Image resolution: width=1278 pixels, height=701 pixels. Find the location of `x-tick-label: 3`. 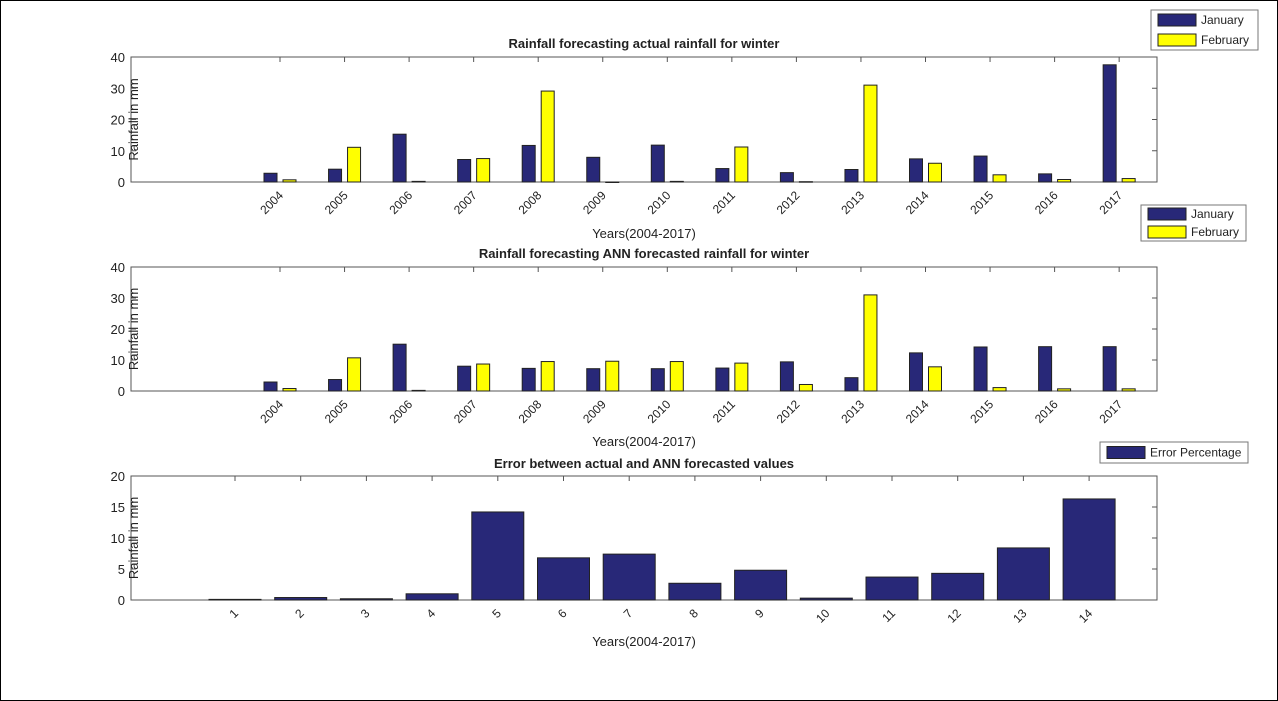

x-tick-label: 3 is located at coordinates (365, 613).